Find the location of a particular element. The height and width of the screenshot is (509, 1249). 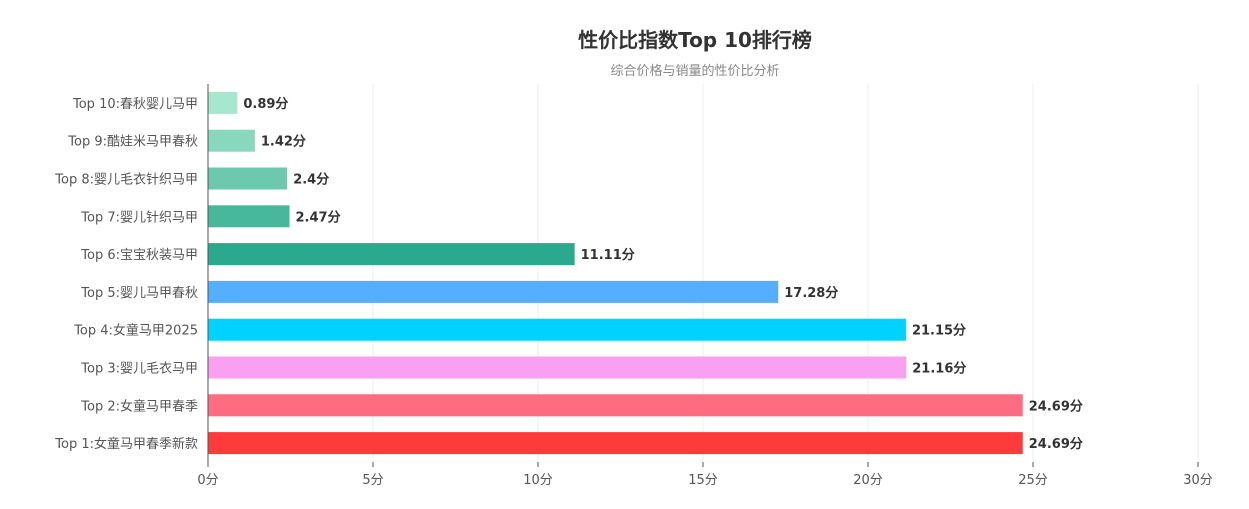

value-label: 2.4分 is located at coordinates (311, 180).